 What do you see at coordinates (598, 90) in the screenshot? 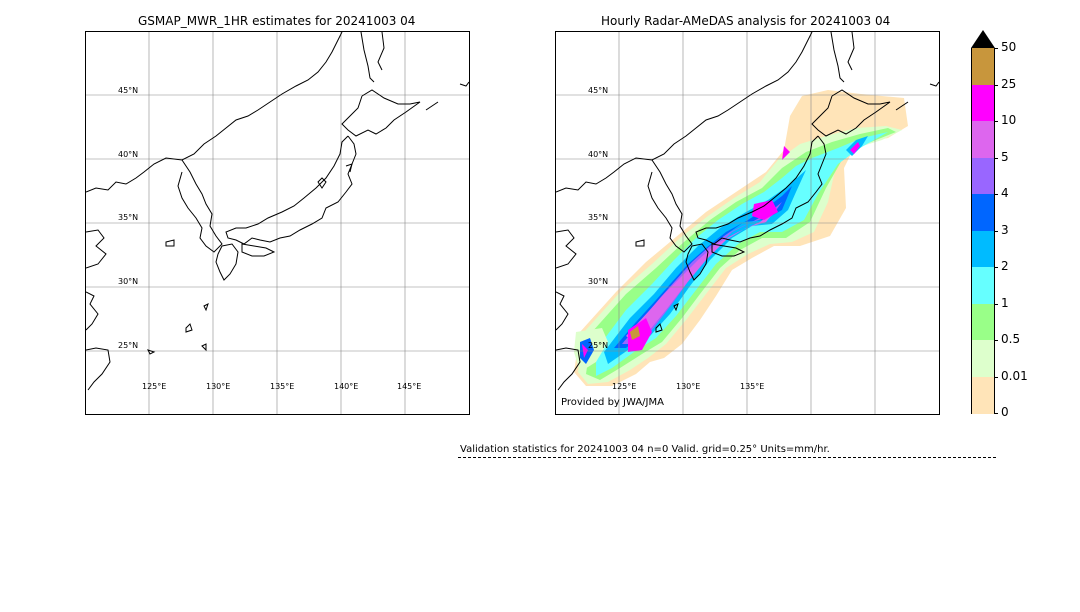
I see `right-lat-label: 45°N` at bounding box center [598, 90].